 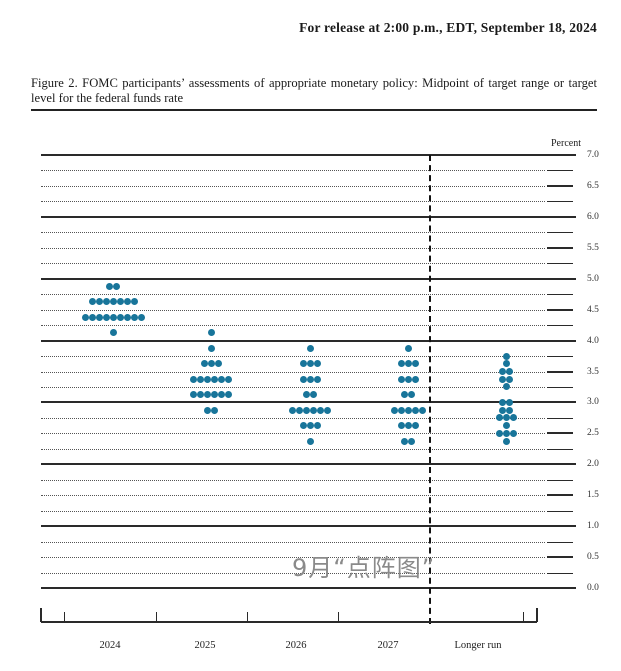 I want to click on y-axis-tick-label: 6.5, so click(x=593, y=185).